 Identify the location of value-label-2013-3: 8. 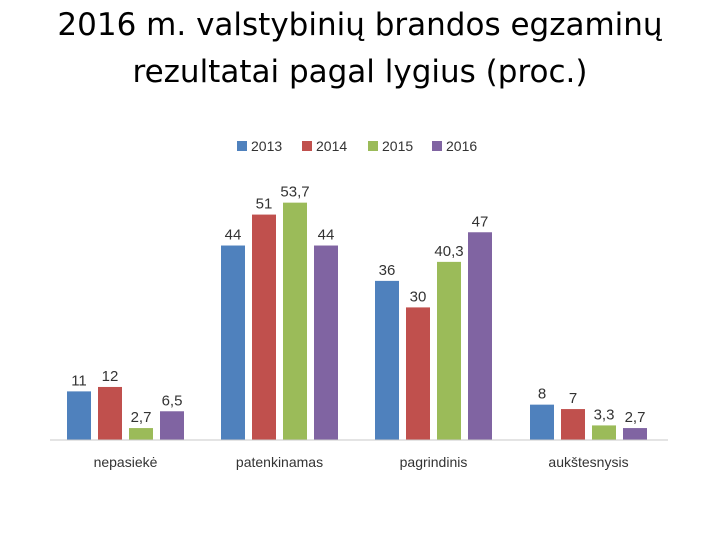
(542, 394).